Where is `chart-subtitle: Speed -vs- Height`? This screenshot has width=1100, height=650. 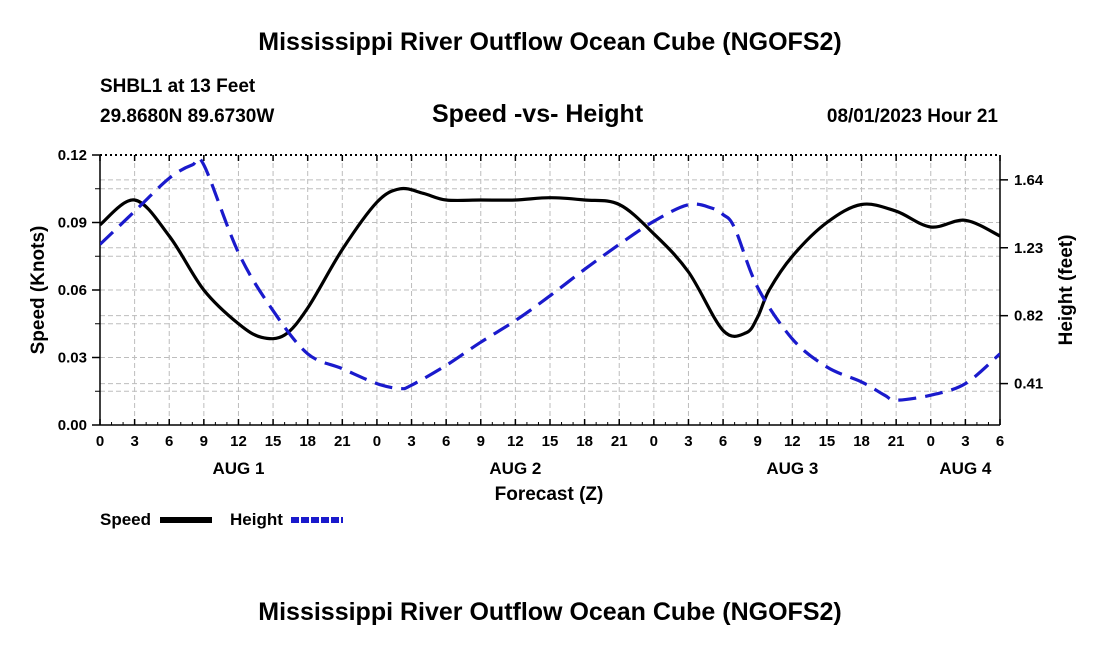
chart-subtitle: Speed -vs- Height is located at coordinates (538, 114).